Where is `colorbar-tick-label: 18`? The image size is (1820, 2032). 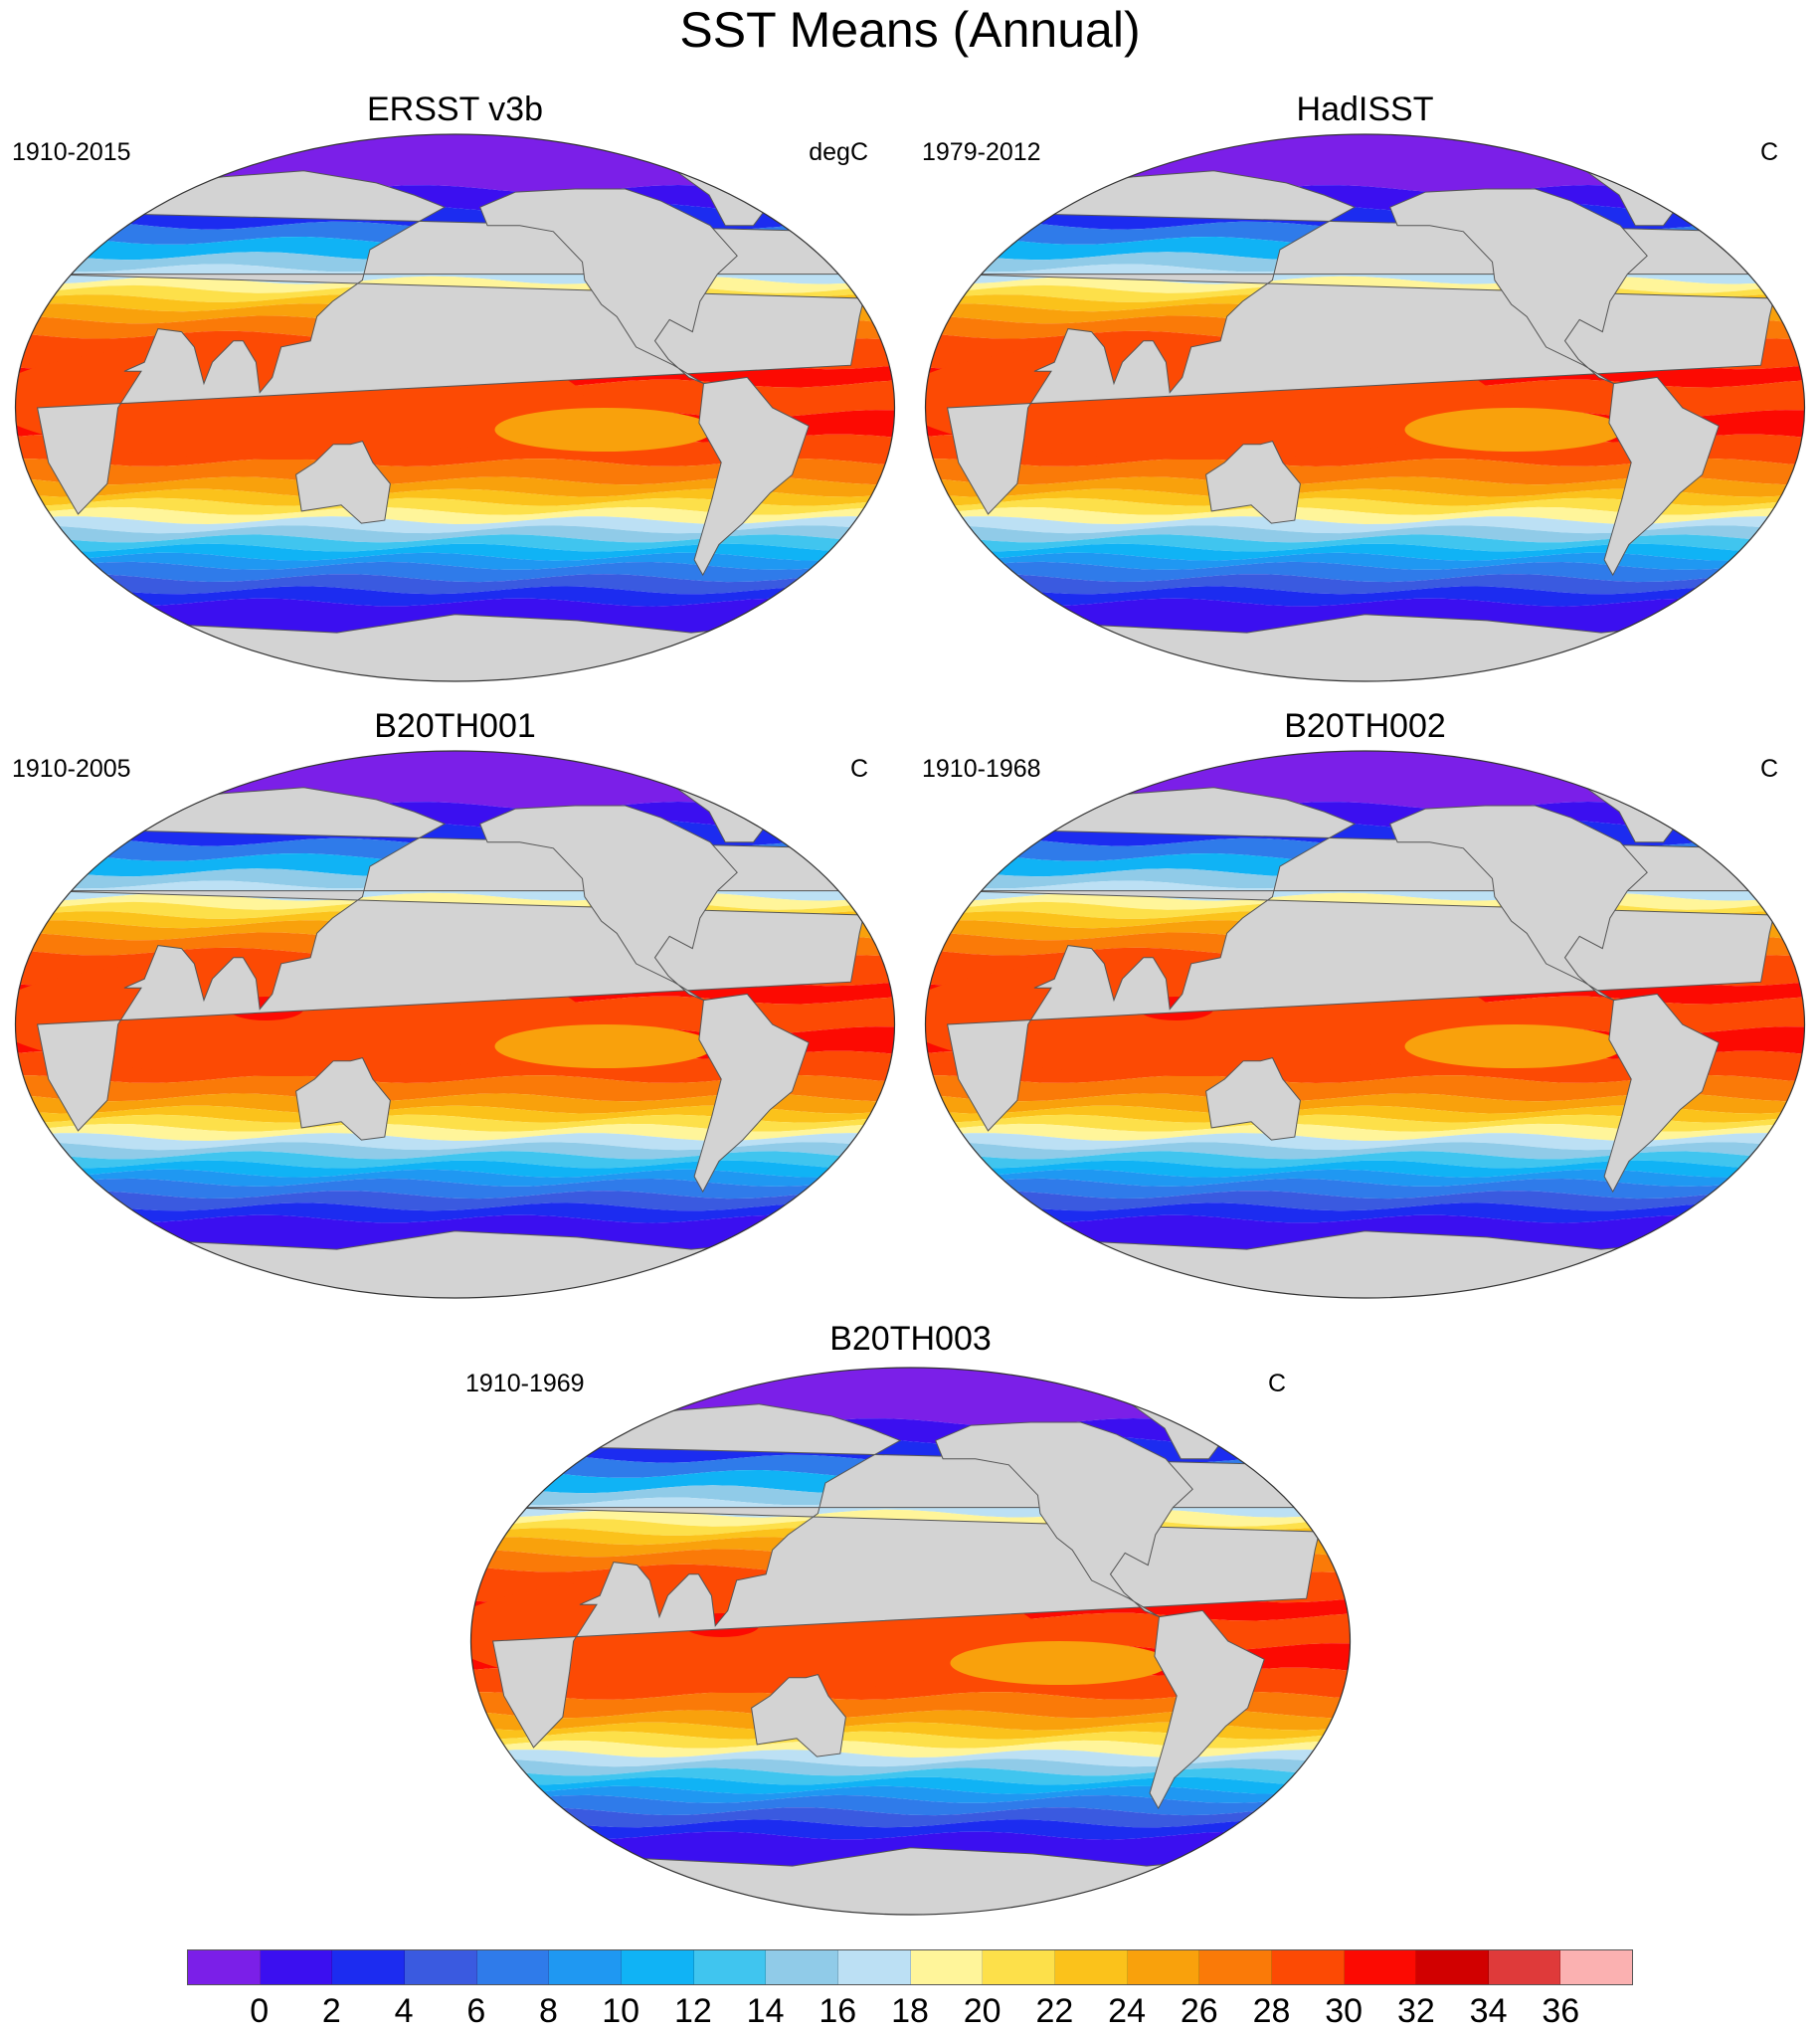
colorbar-tick-label: 18 is located at coordinates (910, 2011).